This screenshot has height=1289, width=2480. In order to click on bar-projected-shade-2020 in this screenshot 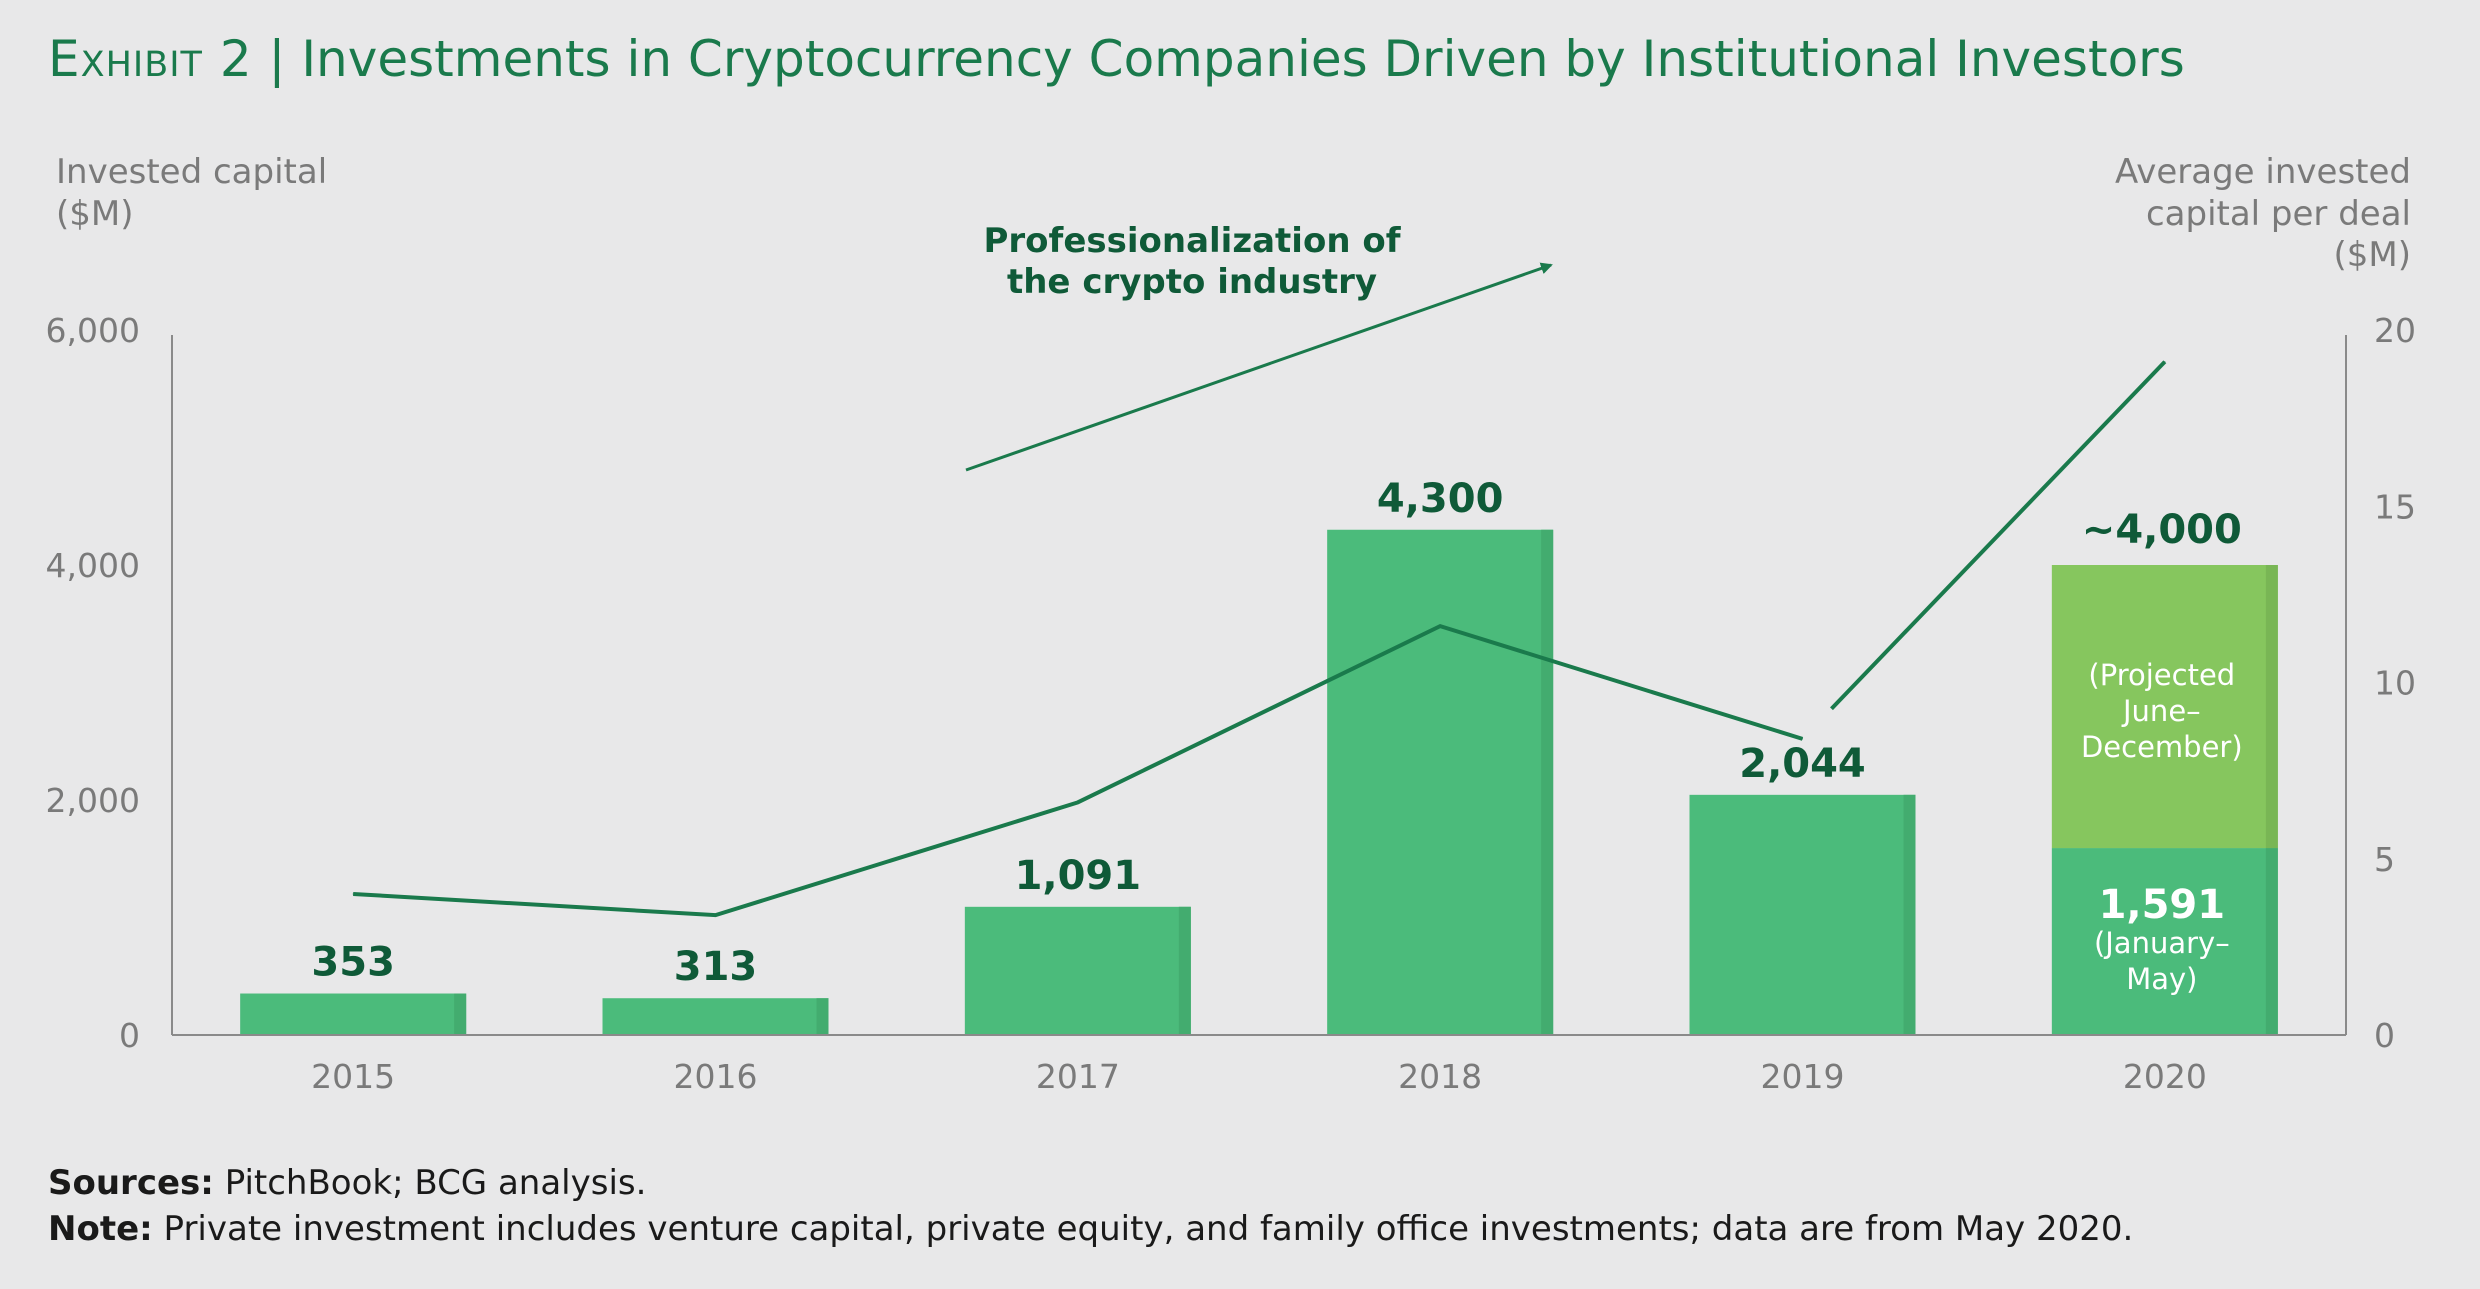, I will do `click(2271, 707)`.